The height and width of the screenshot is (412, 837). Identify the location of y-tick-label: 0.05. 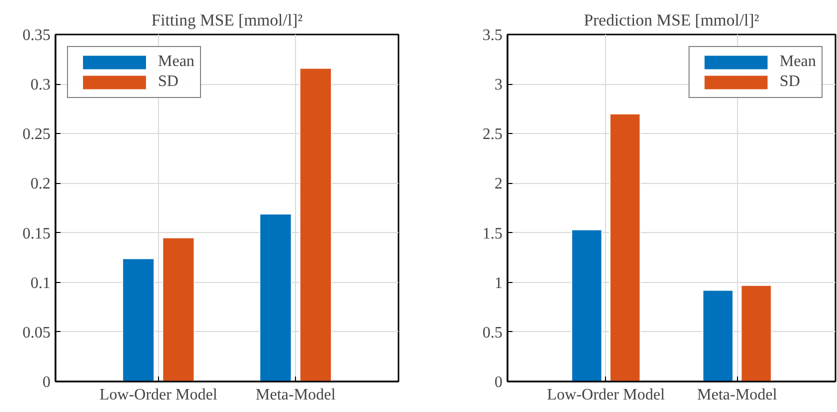
(36, 333).